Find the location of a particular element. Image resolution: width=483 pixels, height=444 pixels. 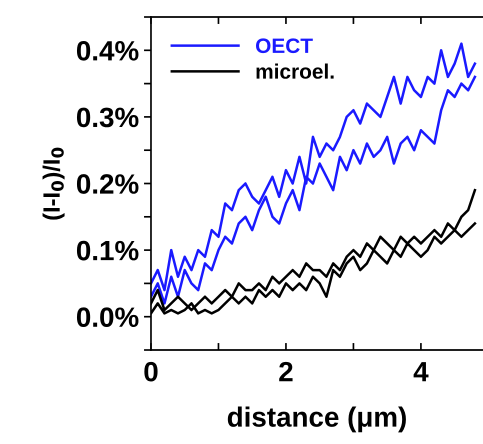

y-tick-label: 0.2% is located at coordinates (107, 184).